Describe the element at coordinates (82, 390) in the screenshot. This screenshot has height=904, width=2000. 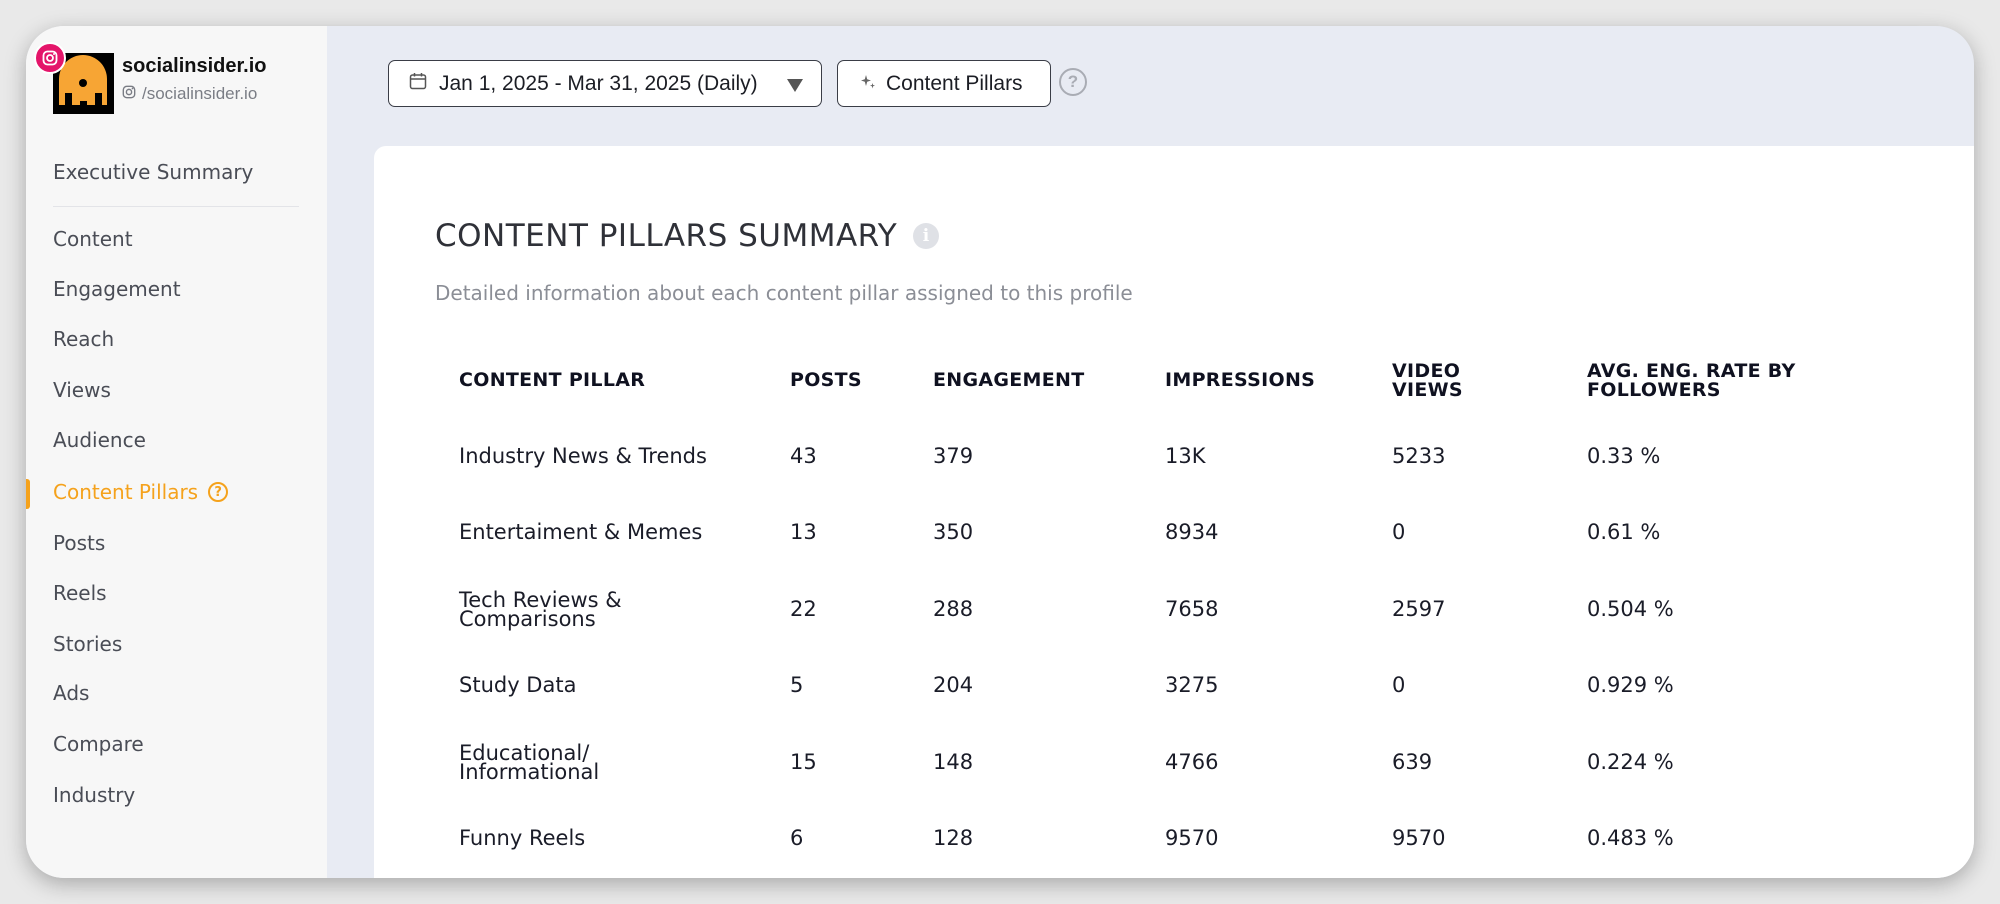
I see `nav-views: Views` at that location.